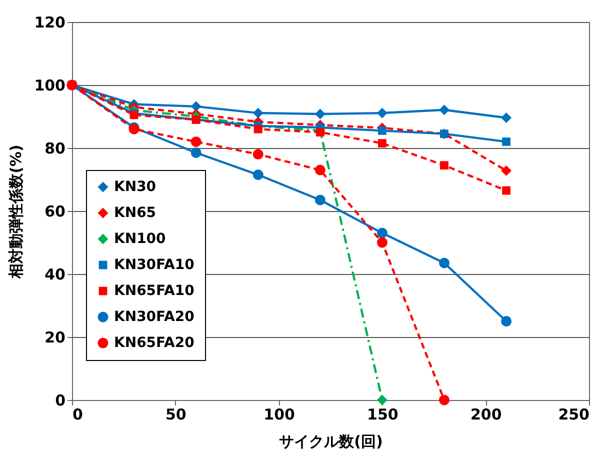  I want to click on x-tick-label: 0, so click(77, 415).